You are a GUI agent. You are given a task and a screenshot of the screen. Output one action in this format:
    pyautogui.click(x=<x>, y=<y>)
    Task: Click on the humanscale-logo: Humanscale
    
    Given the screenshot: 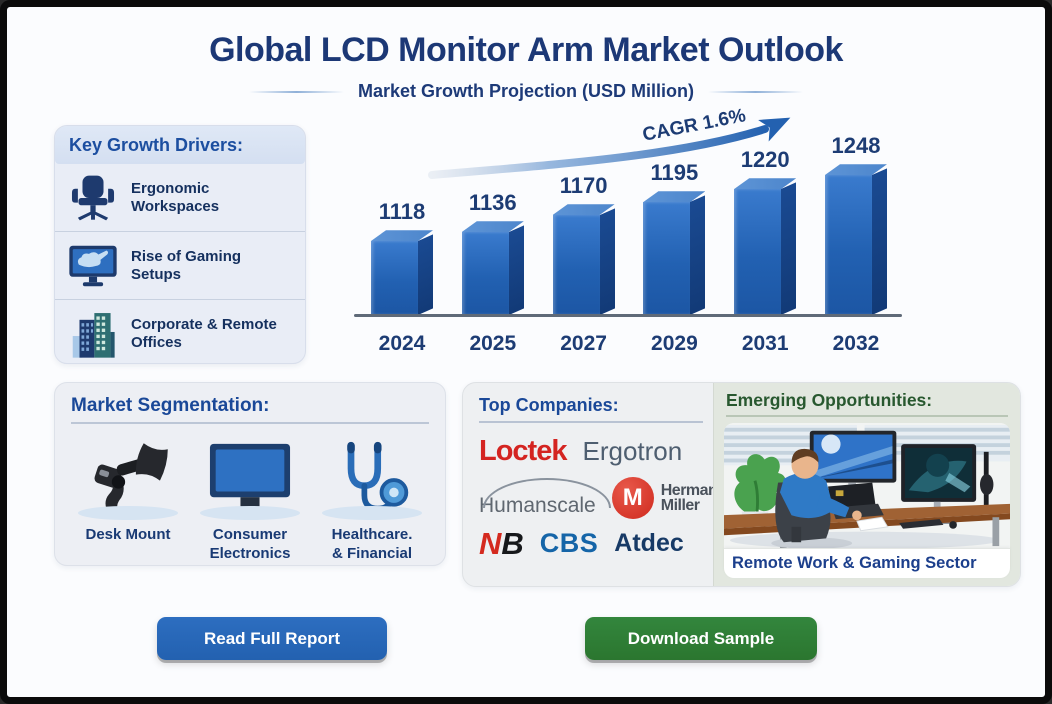 What is the action you would take?
    pyautogui.click(x=545, y=498)
    